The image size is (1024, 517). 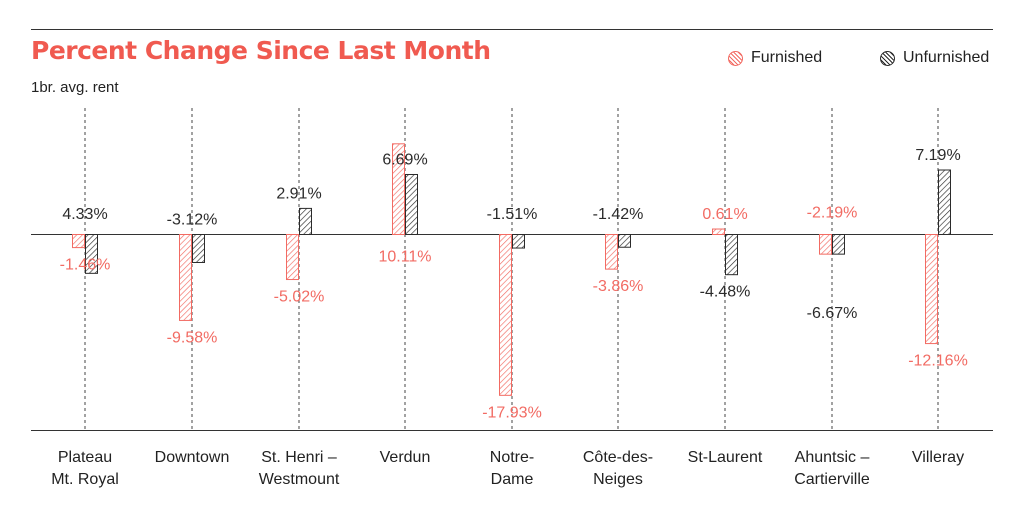 What do you see at coordinates (618, 286) in the screenshot?
I see `data-label-furnished: -3.86%` at bounding box center [618, 286].